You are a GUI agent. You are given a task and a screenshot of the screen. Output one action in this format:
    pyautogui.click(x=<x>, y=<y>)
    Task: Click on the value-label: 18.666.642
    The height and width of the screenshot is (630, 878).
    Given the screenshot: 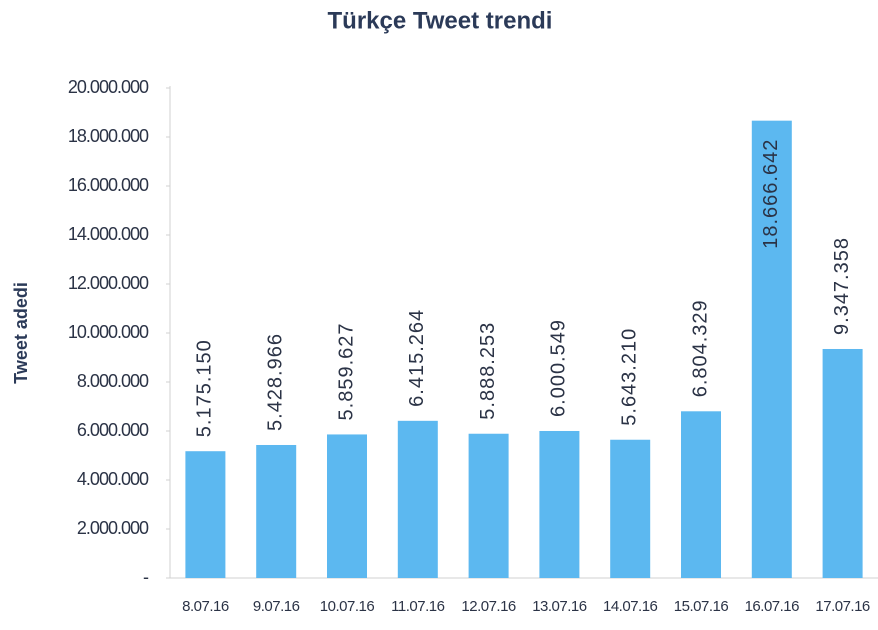 What is the action you would take?
    pyautogui.click(x=771, y=194)
    